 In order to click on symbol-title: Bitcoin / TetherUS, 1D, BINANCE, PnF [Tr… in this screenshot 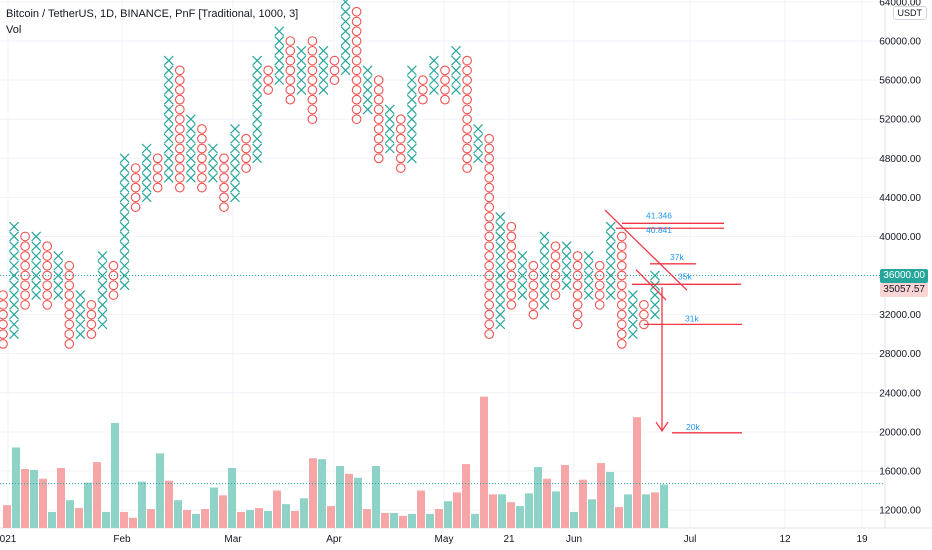, I will do `click(152, 14)`.